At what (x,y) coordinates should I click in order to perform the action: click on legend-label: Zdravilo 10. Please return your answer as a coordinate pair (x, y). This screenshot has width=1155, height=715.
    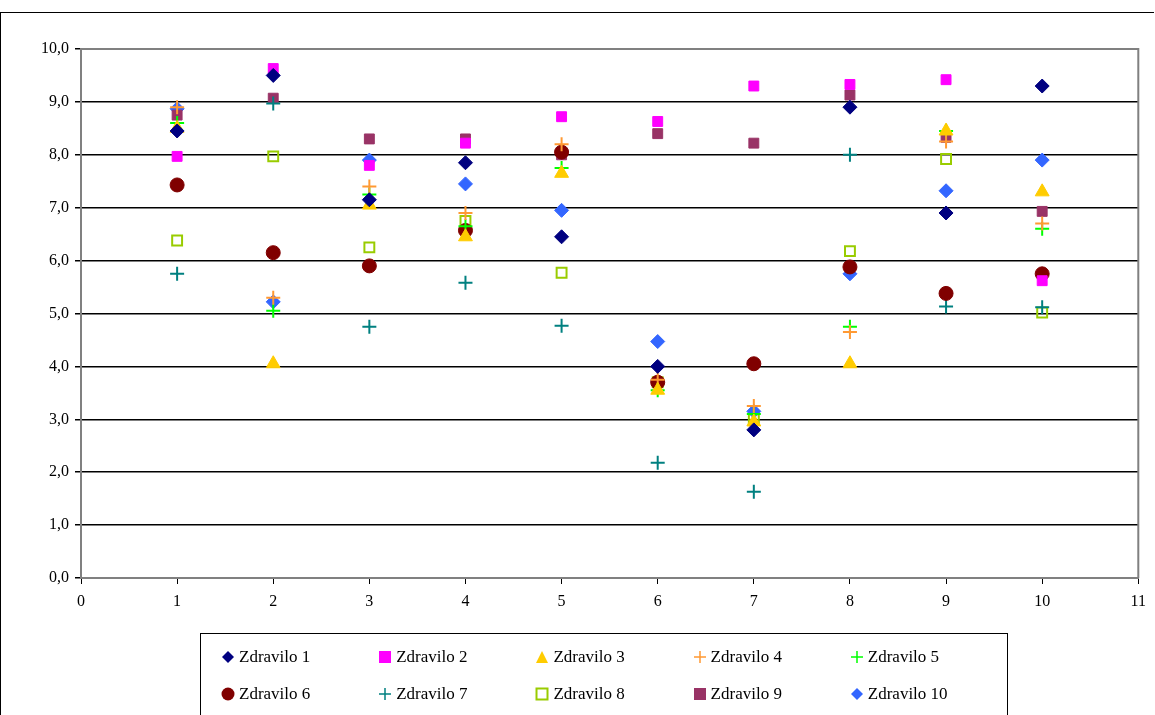
    Looking at the image, I should click on (907, 693).